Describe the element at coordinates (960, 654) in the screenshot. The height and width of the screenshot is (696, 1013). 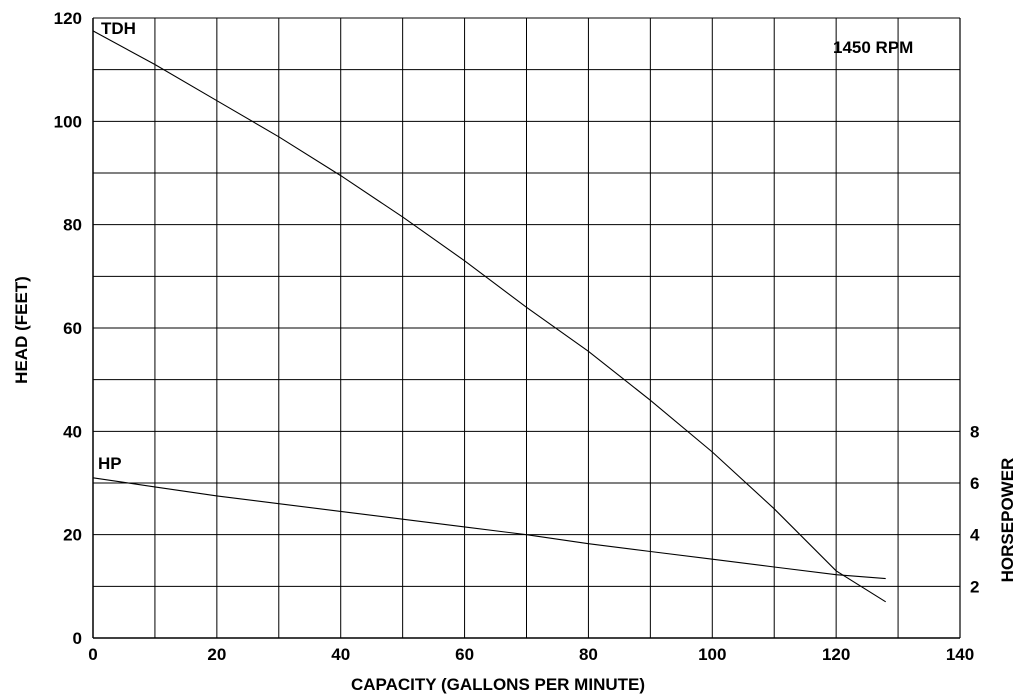
I see `x-tick-label: 140` at that location.